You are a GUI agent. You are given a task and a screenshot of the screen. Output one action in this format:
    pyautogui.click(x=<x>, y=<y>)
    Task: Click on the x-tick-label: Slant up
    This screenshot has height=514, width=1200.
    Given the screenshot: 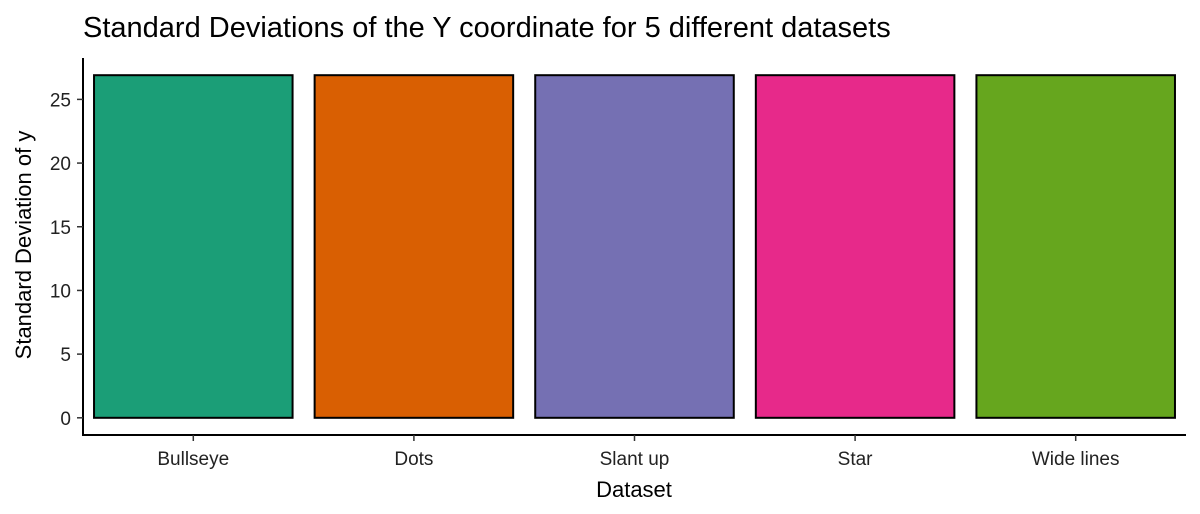 What is the action you would take?
    pyautogui.click(x=635, y=459)
    